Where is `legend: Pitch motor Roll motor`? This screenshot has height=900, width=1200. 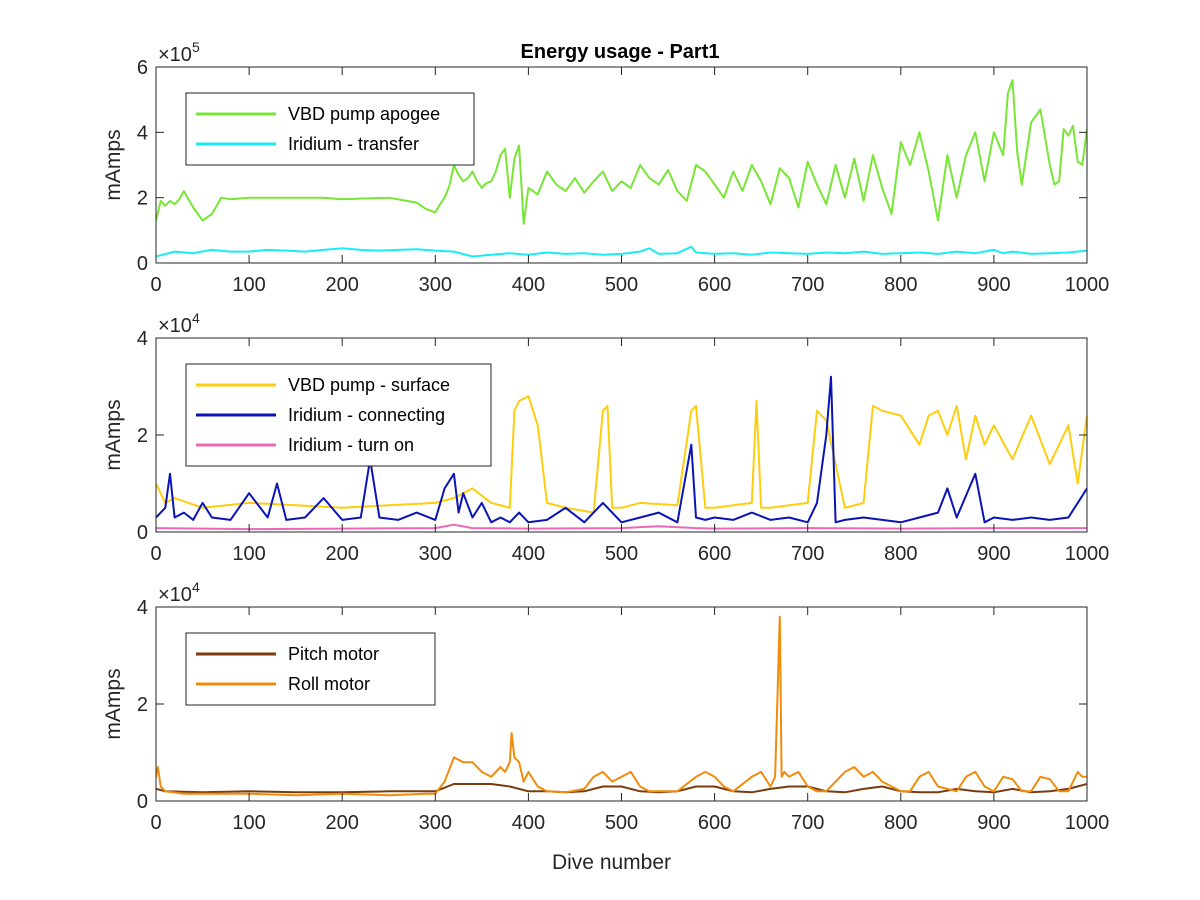 legend: Pitch motor Roll motor is located at coordinates (310, 669).